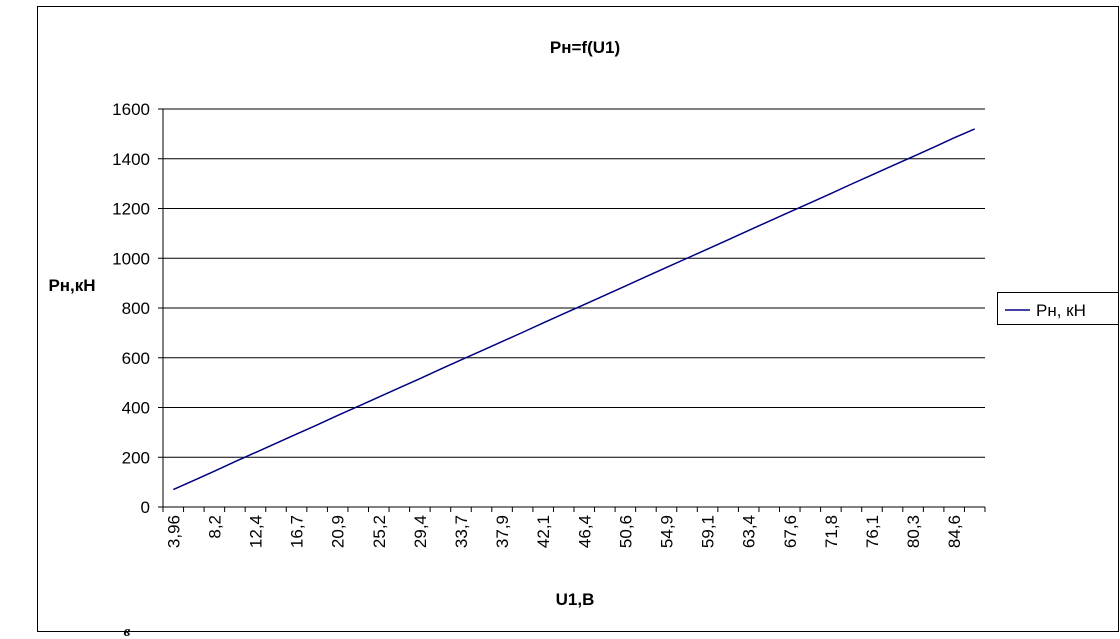 This screenshot has width=1120, height=639. What do you see at coordinates (131, 109) in the screenshot?
I see `y-tick-label: 1600` at bounding box center [131, 109].